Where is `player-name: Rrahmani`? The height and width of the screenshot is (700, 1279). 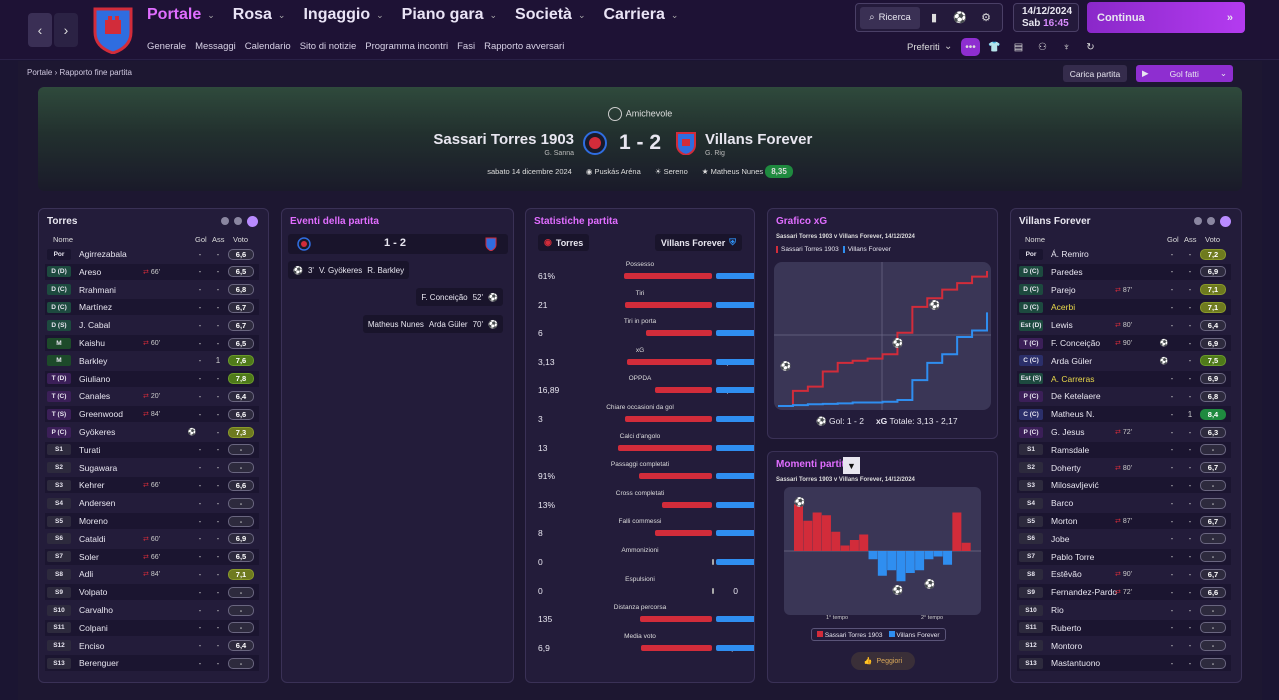
player-name: Rrahmani is located at coordinates (97, 289).